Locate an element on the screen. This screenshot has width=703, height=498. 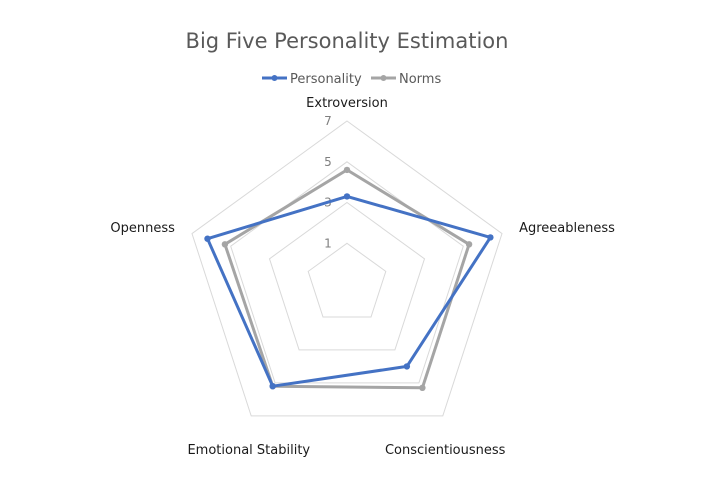
category-label-agreeableness: Agreeableness is located at coordinates (567, 228).